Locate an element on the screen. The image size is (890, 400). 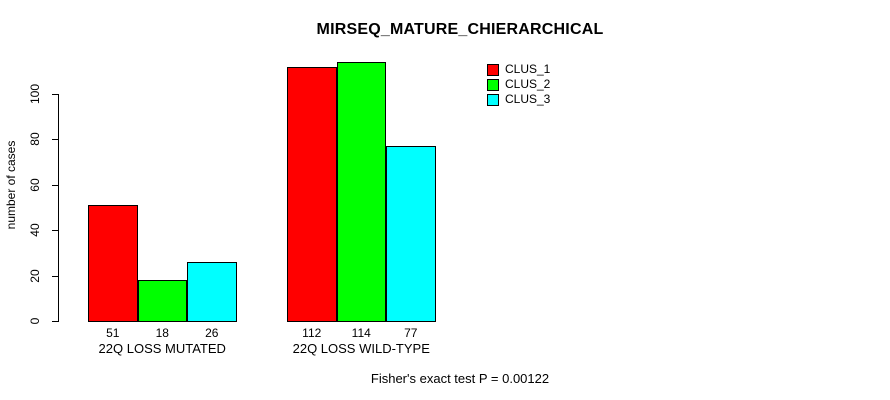
legend-label: CLUS_2 is located at coordinates (528, 84).